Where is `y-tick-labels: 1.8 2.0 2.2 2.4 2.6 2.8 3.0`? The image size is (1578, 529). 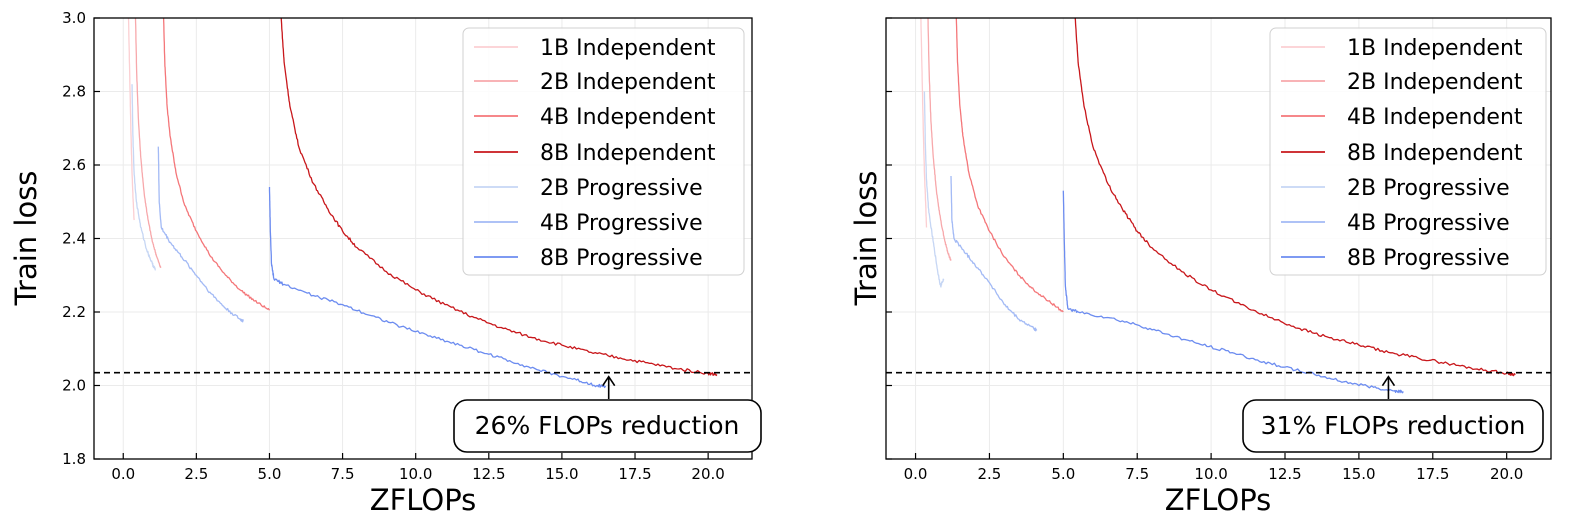 y-tick-labels: 1.8 2.0 2.2 2.4 2.6 2.8 3.0 is located at coordinates (74, 238).